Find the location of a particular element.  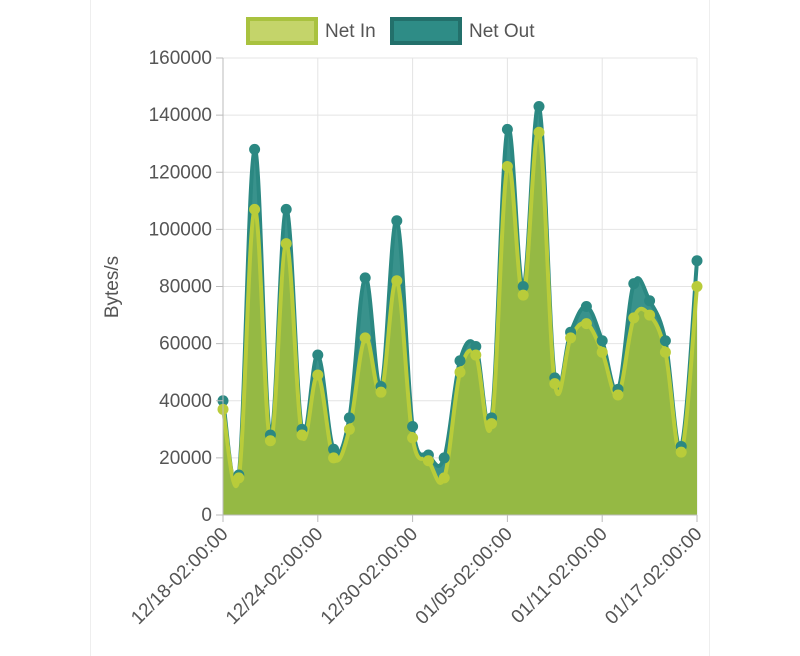

y-axis-title: Bytes/s is located at coordinates (112, 287).